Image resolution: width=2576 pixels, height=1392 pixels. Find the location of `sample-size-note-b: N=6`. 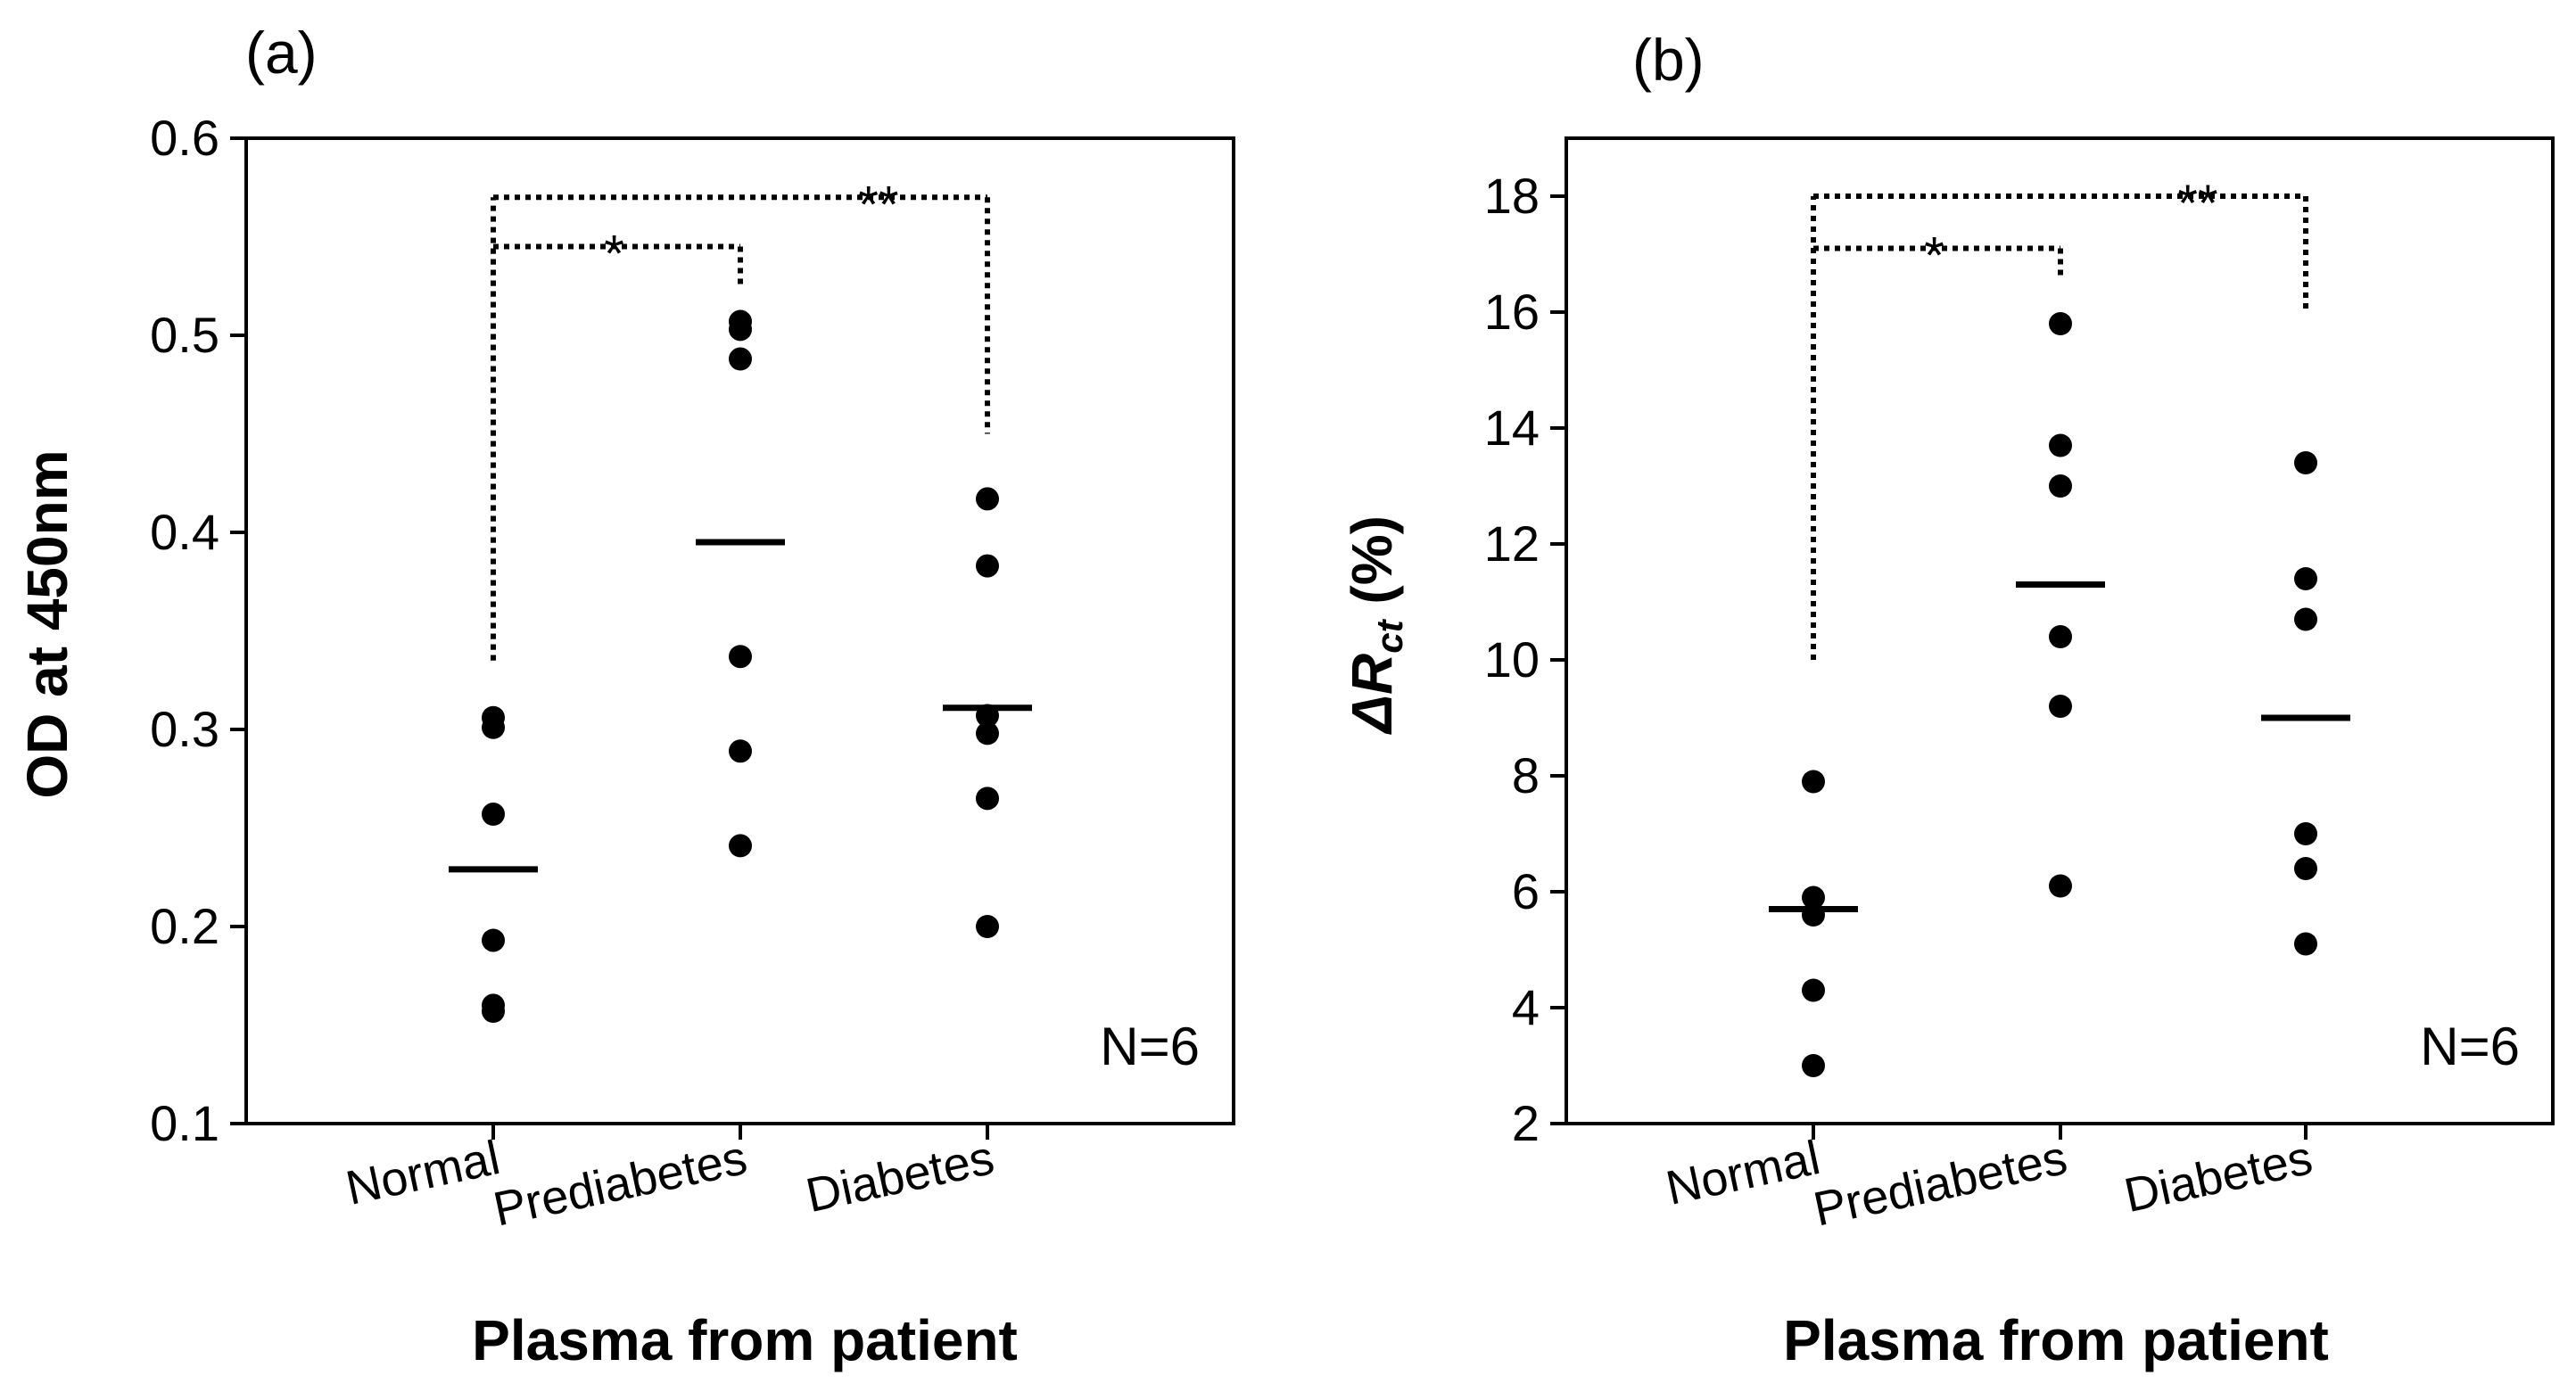

sample-size-note-b: N=6 is located at coordinates (2470, 1046).